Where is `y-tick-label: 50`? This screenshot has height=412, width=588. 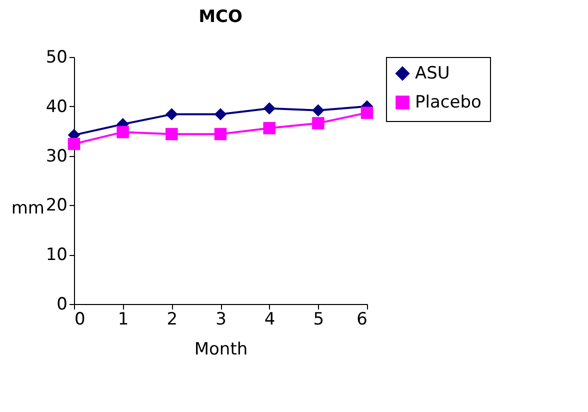 y-tick-label: 50 is located at coordinates (57, 58).